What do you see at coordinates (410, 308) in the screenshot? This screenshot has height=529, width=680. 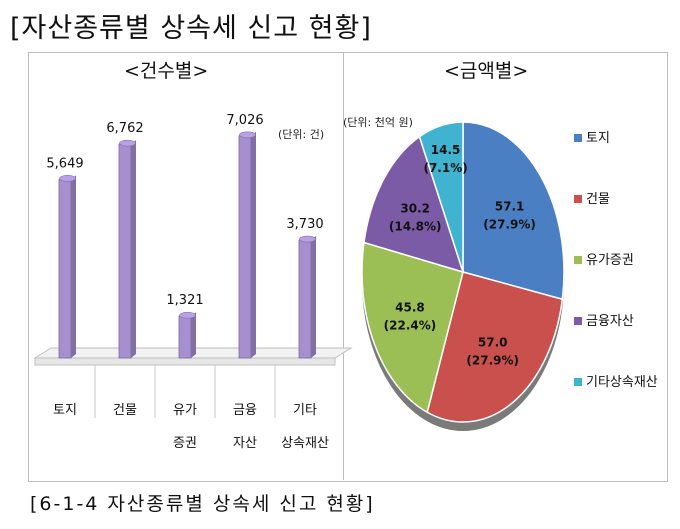 I see `slice-value-label: 45.8` at bounding box center [410, 308].